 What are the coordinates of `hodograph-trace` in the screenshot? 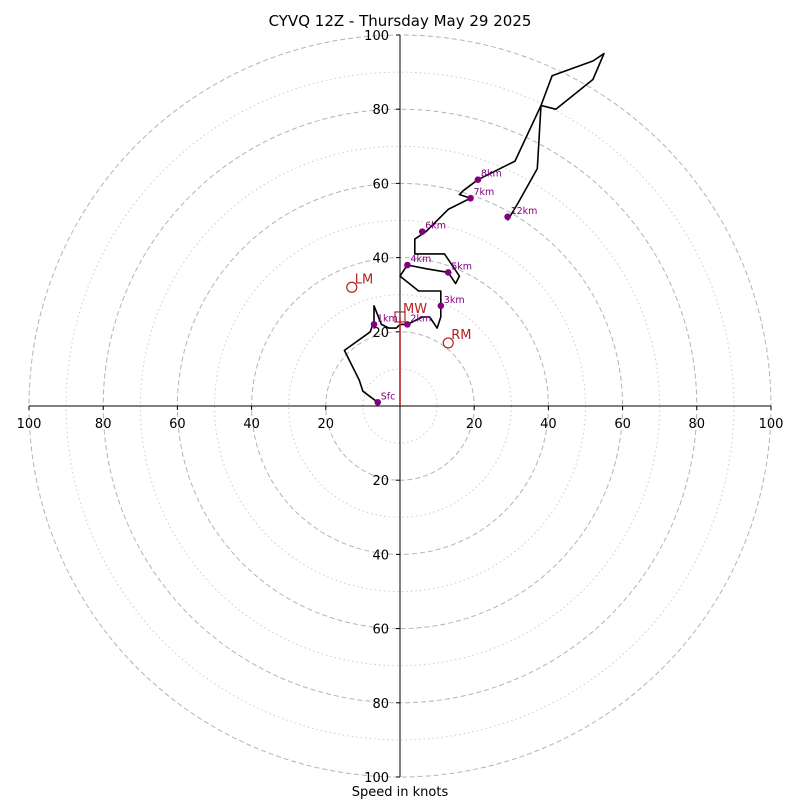 It's located at (474, 227).